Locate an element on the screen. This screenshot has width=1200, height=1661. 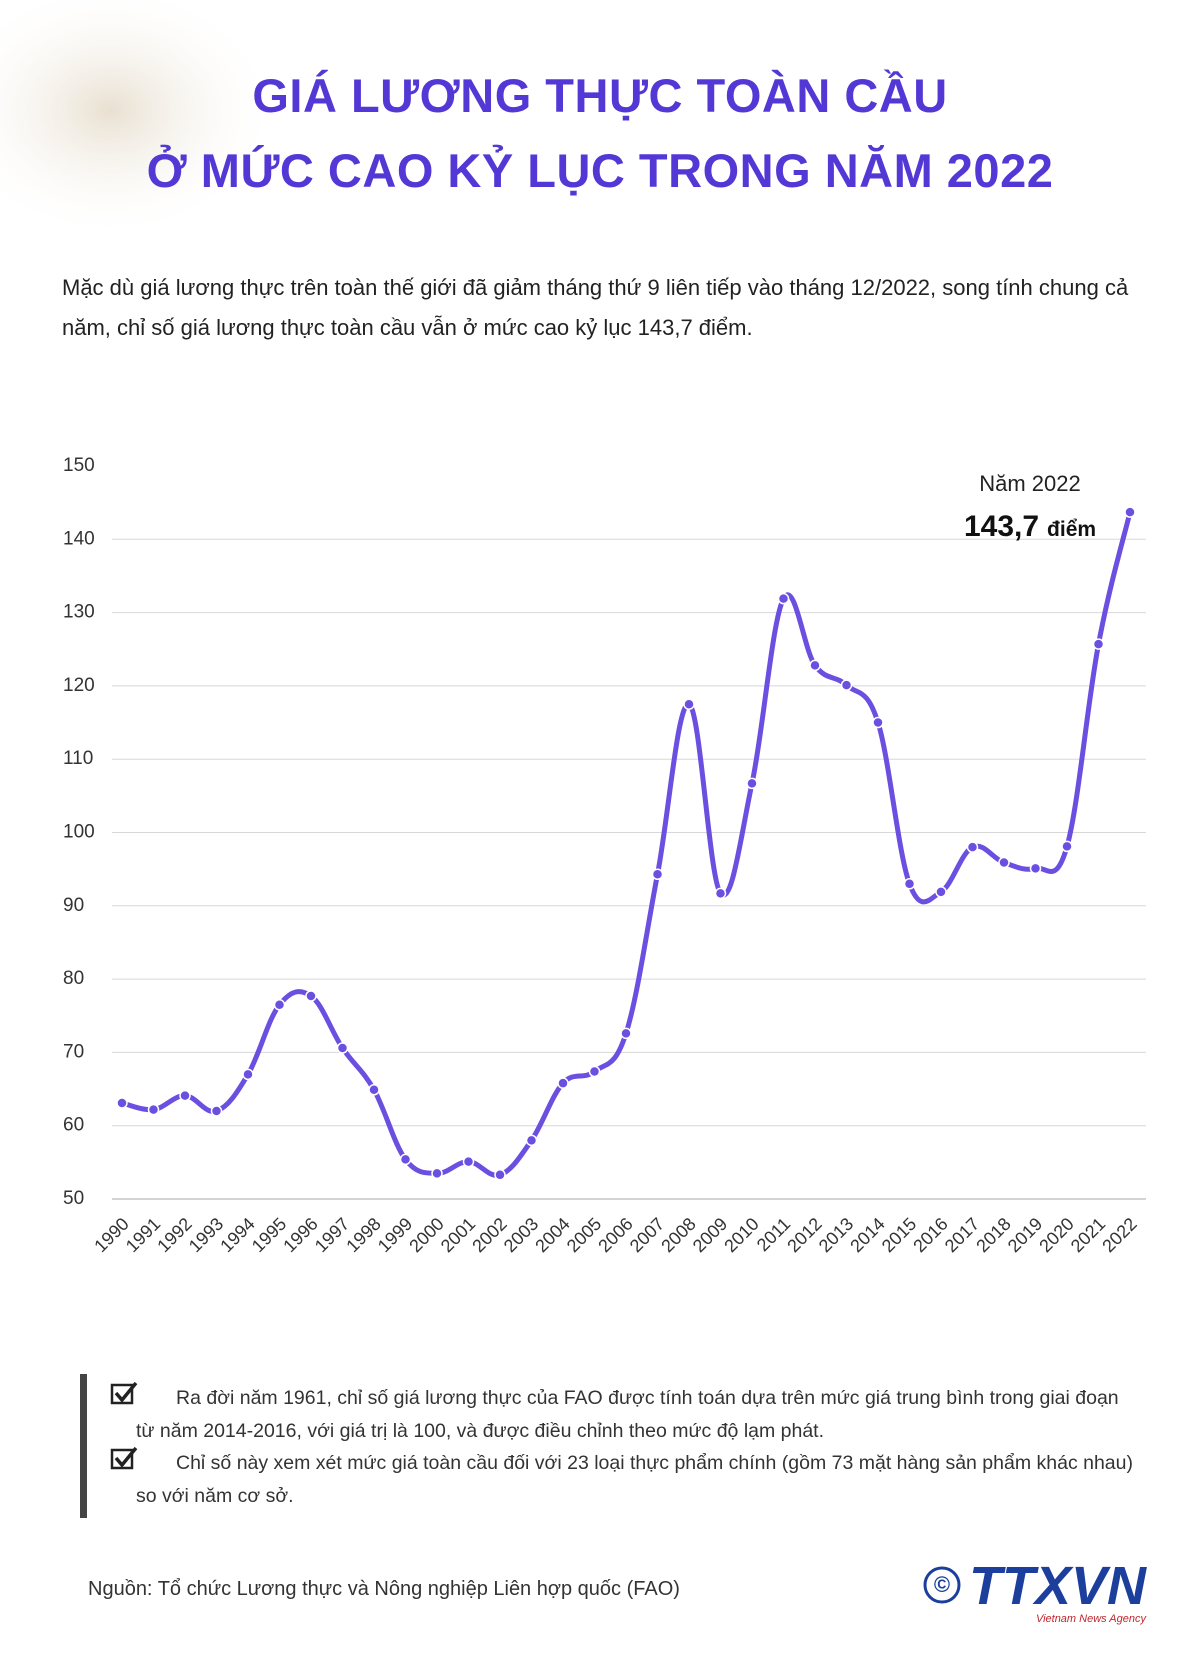
x-tick-label: 1995 is located at coordinates (269, 1235).